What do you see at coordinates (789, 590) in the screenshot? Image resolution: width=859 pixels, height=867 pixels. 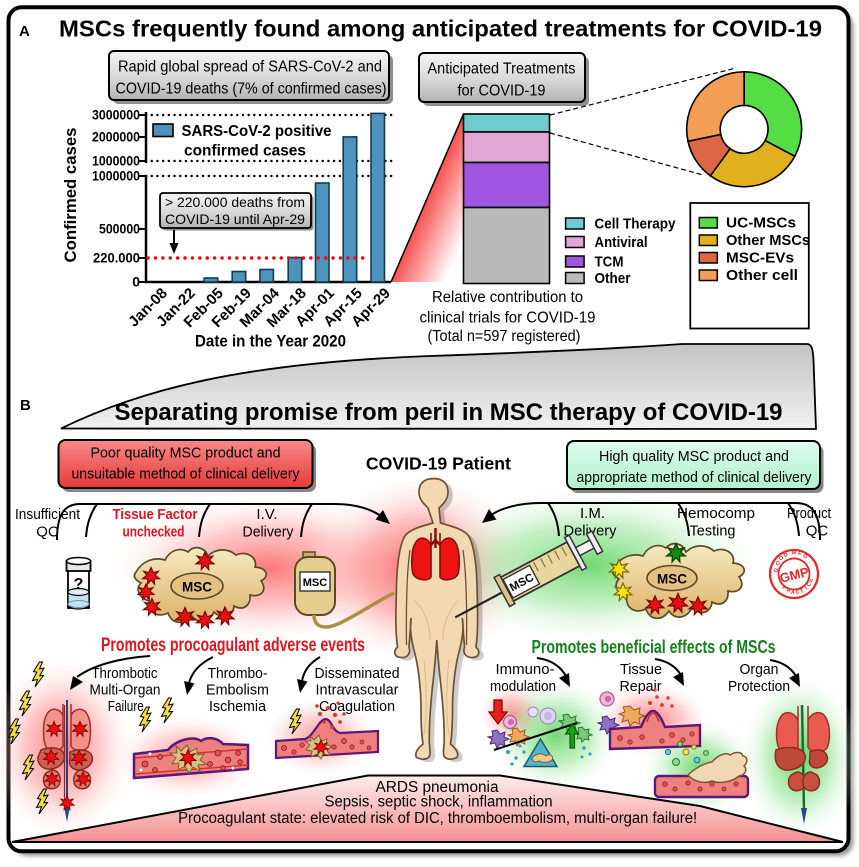 I see `svg-text: R` at bounding box center [789, 590].